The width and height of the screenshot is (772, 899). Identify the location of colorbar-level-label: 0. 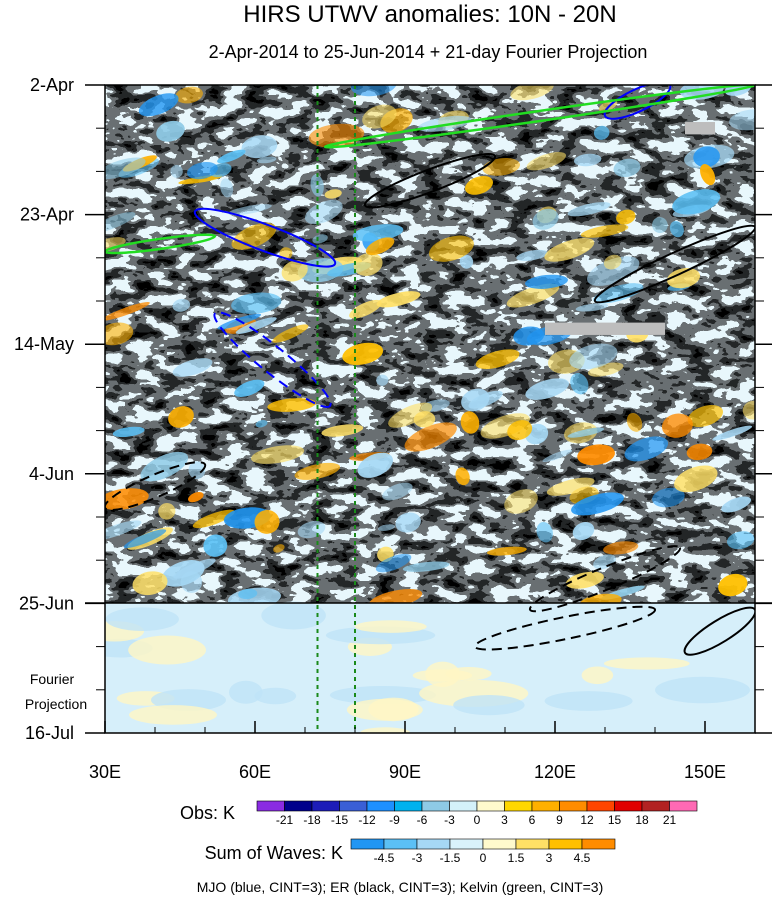
(477, 820).